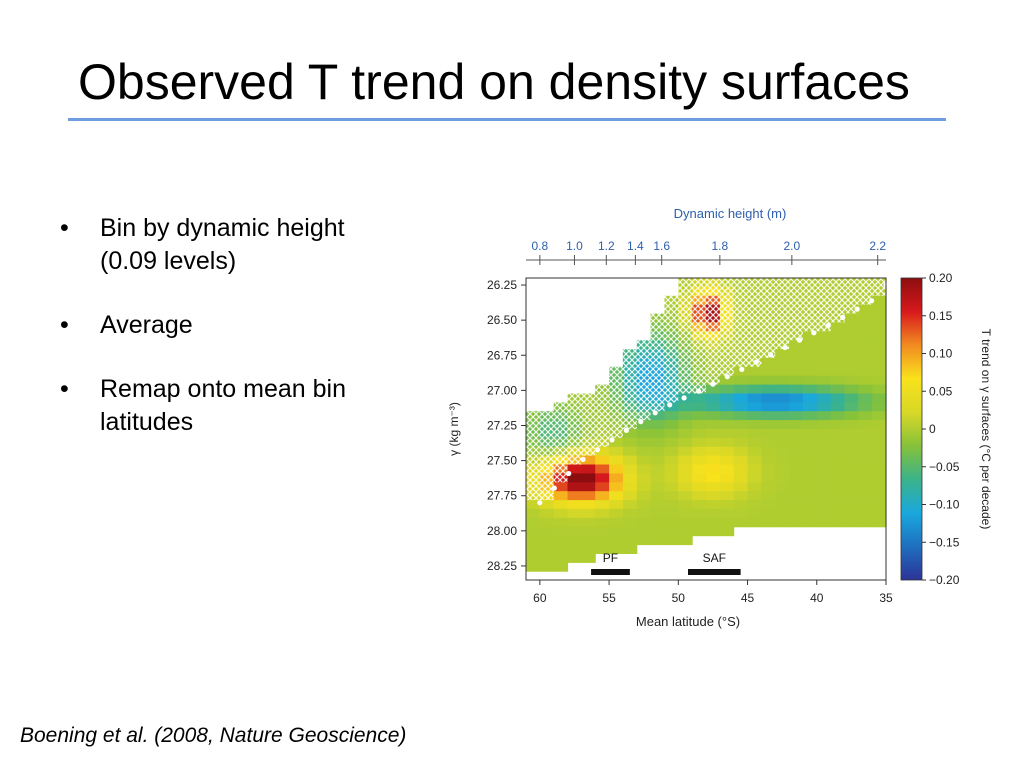 Image resolution: width=1024 pixels, height=768 pixels. Describe the element at coordinates (502, 285) in the screenshot. I see `y-tick-label: 26.25` at that location.